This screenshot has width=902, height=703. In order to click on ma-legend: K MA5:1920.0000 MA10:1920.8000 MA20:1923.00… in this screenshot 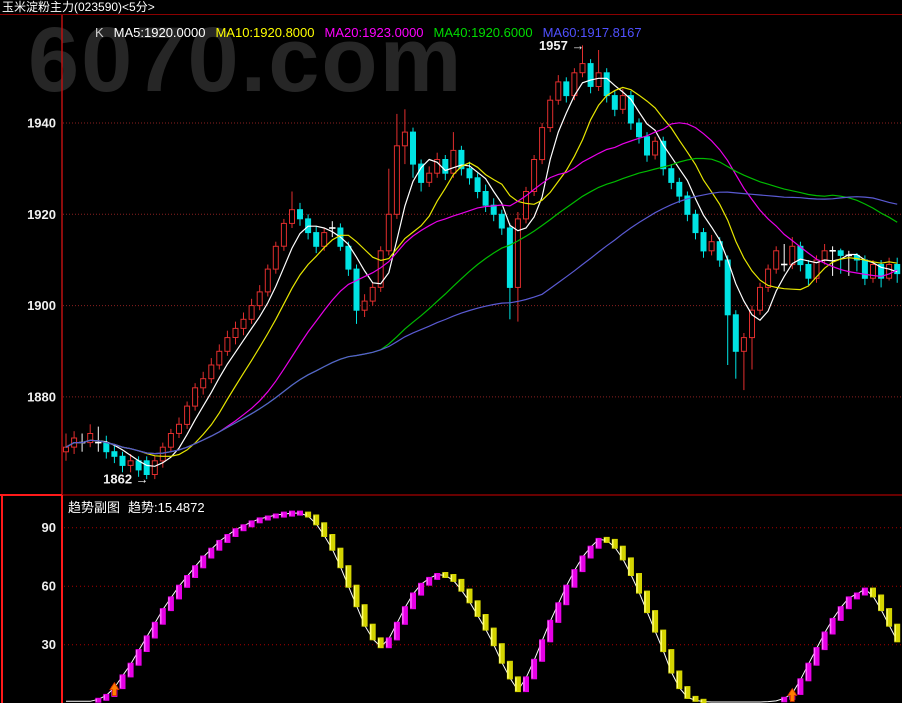, I will do `click(373, 32)`.